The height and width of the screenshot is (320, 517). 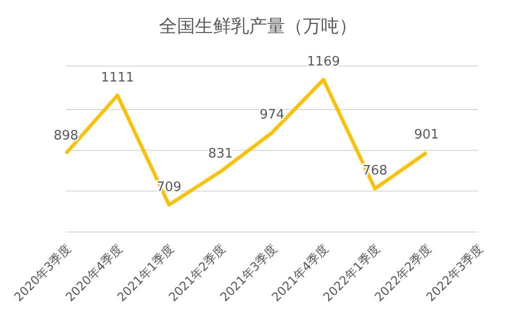 I want to click on data-label: 1111, so click(x=117, y=78).